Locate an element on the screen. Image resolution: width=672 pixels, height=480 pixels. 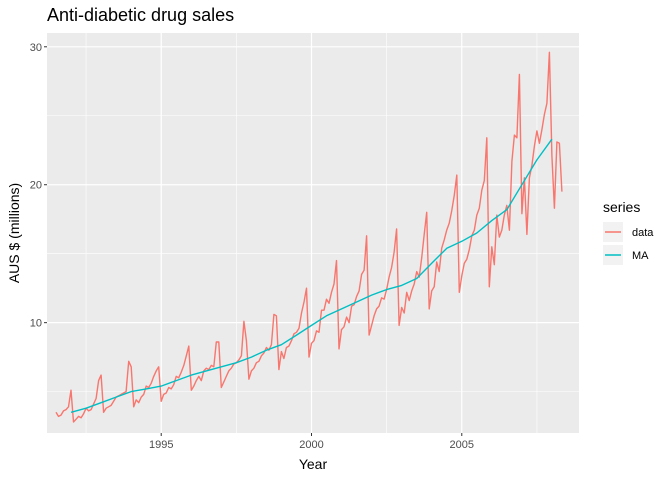
legend: series data MA is located at coordinates (628, 232).